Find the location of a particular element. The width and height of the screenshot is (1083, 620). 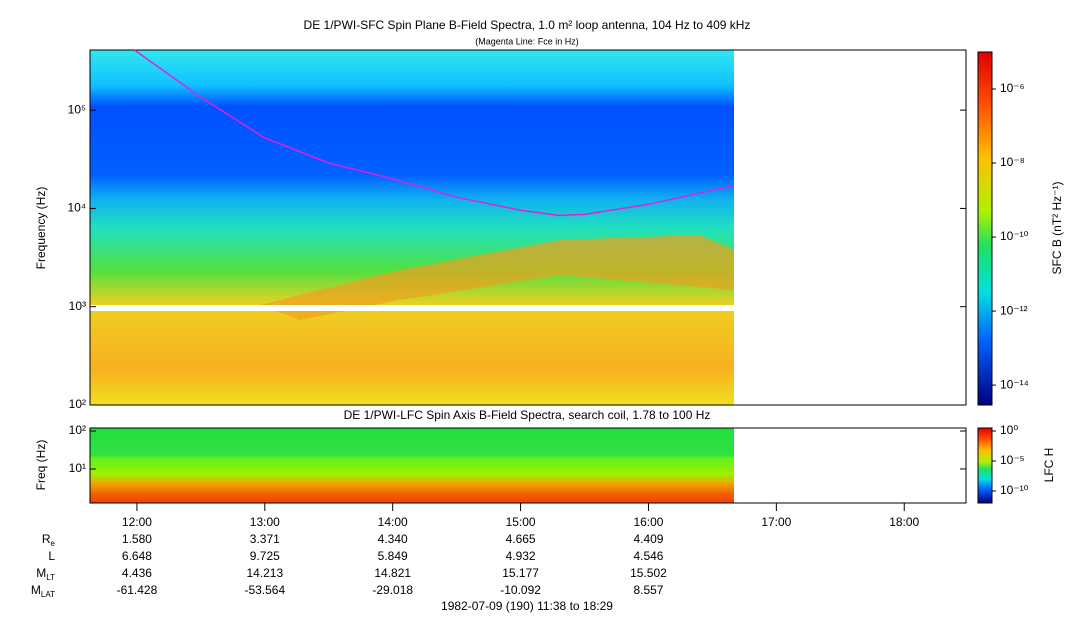

spectrogram-feature is located at coordinates (497, 277).